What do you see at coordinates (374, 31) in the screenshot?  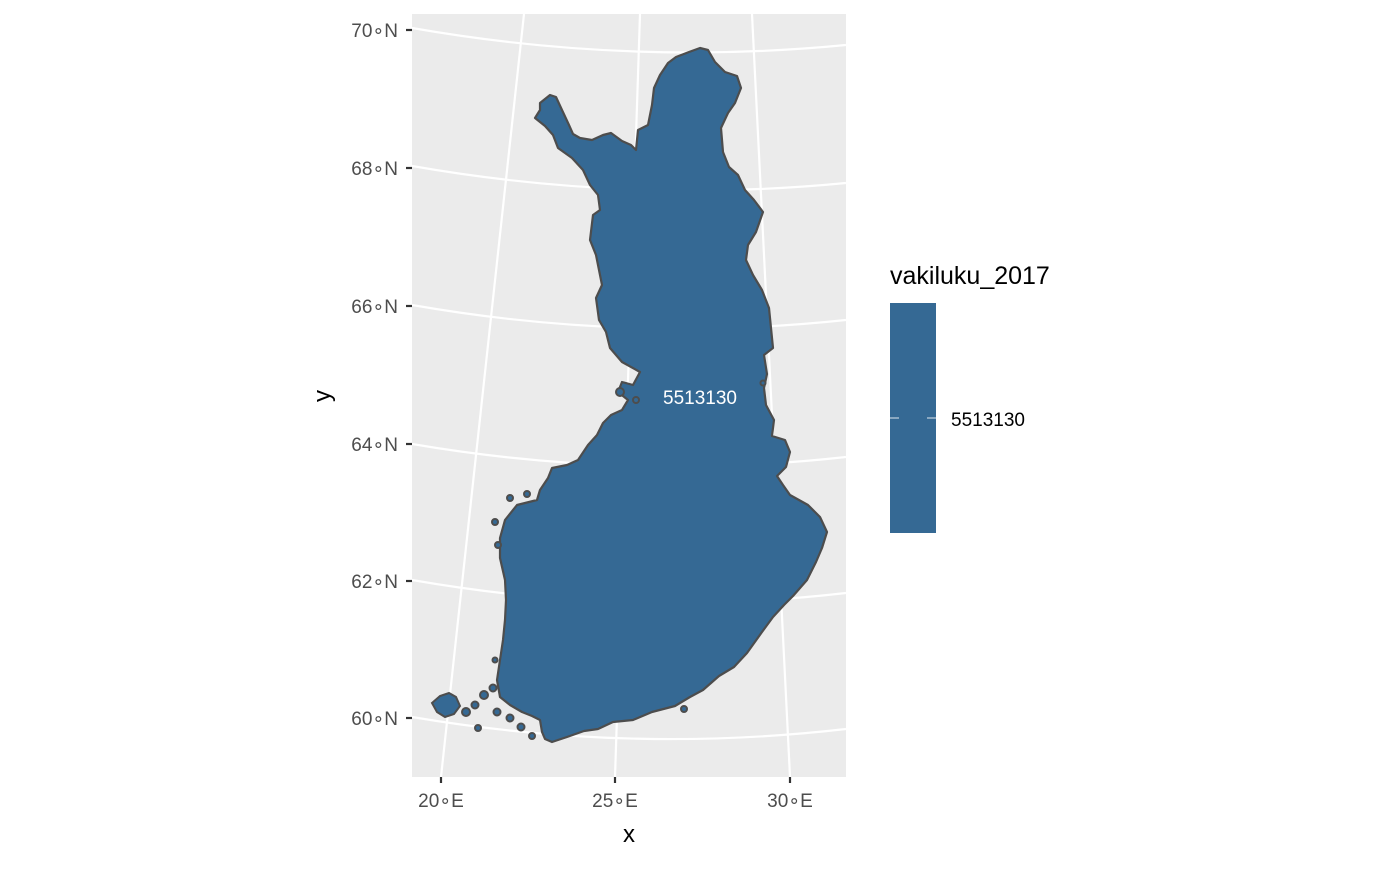 I see `y-tick-label: 70∘N` at bounding box center [374, 31].